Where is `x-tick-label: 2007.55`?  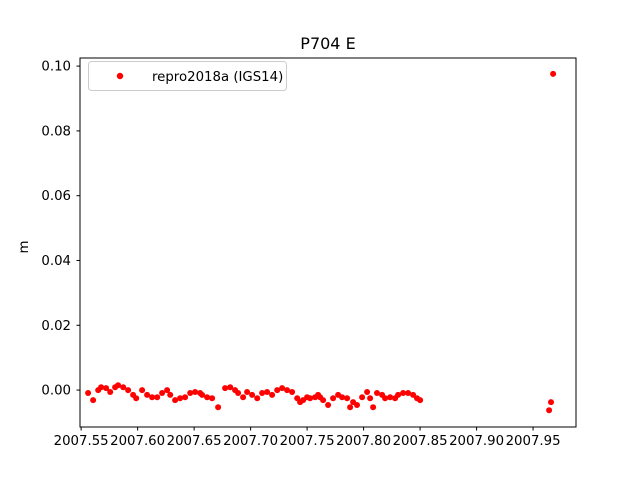 x-tick-label: 2007.55 is located at coordinates (81, 441).